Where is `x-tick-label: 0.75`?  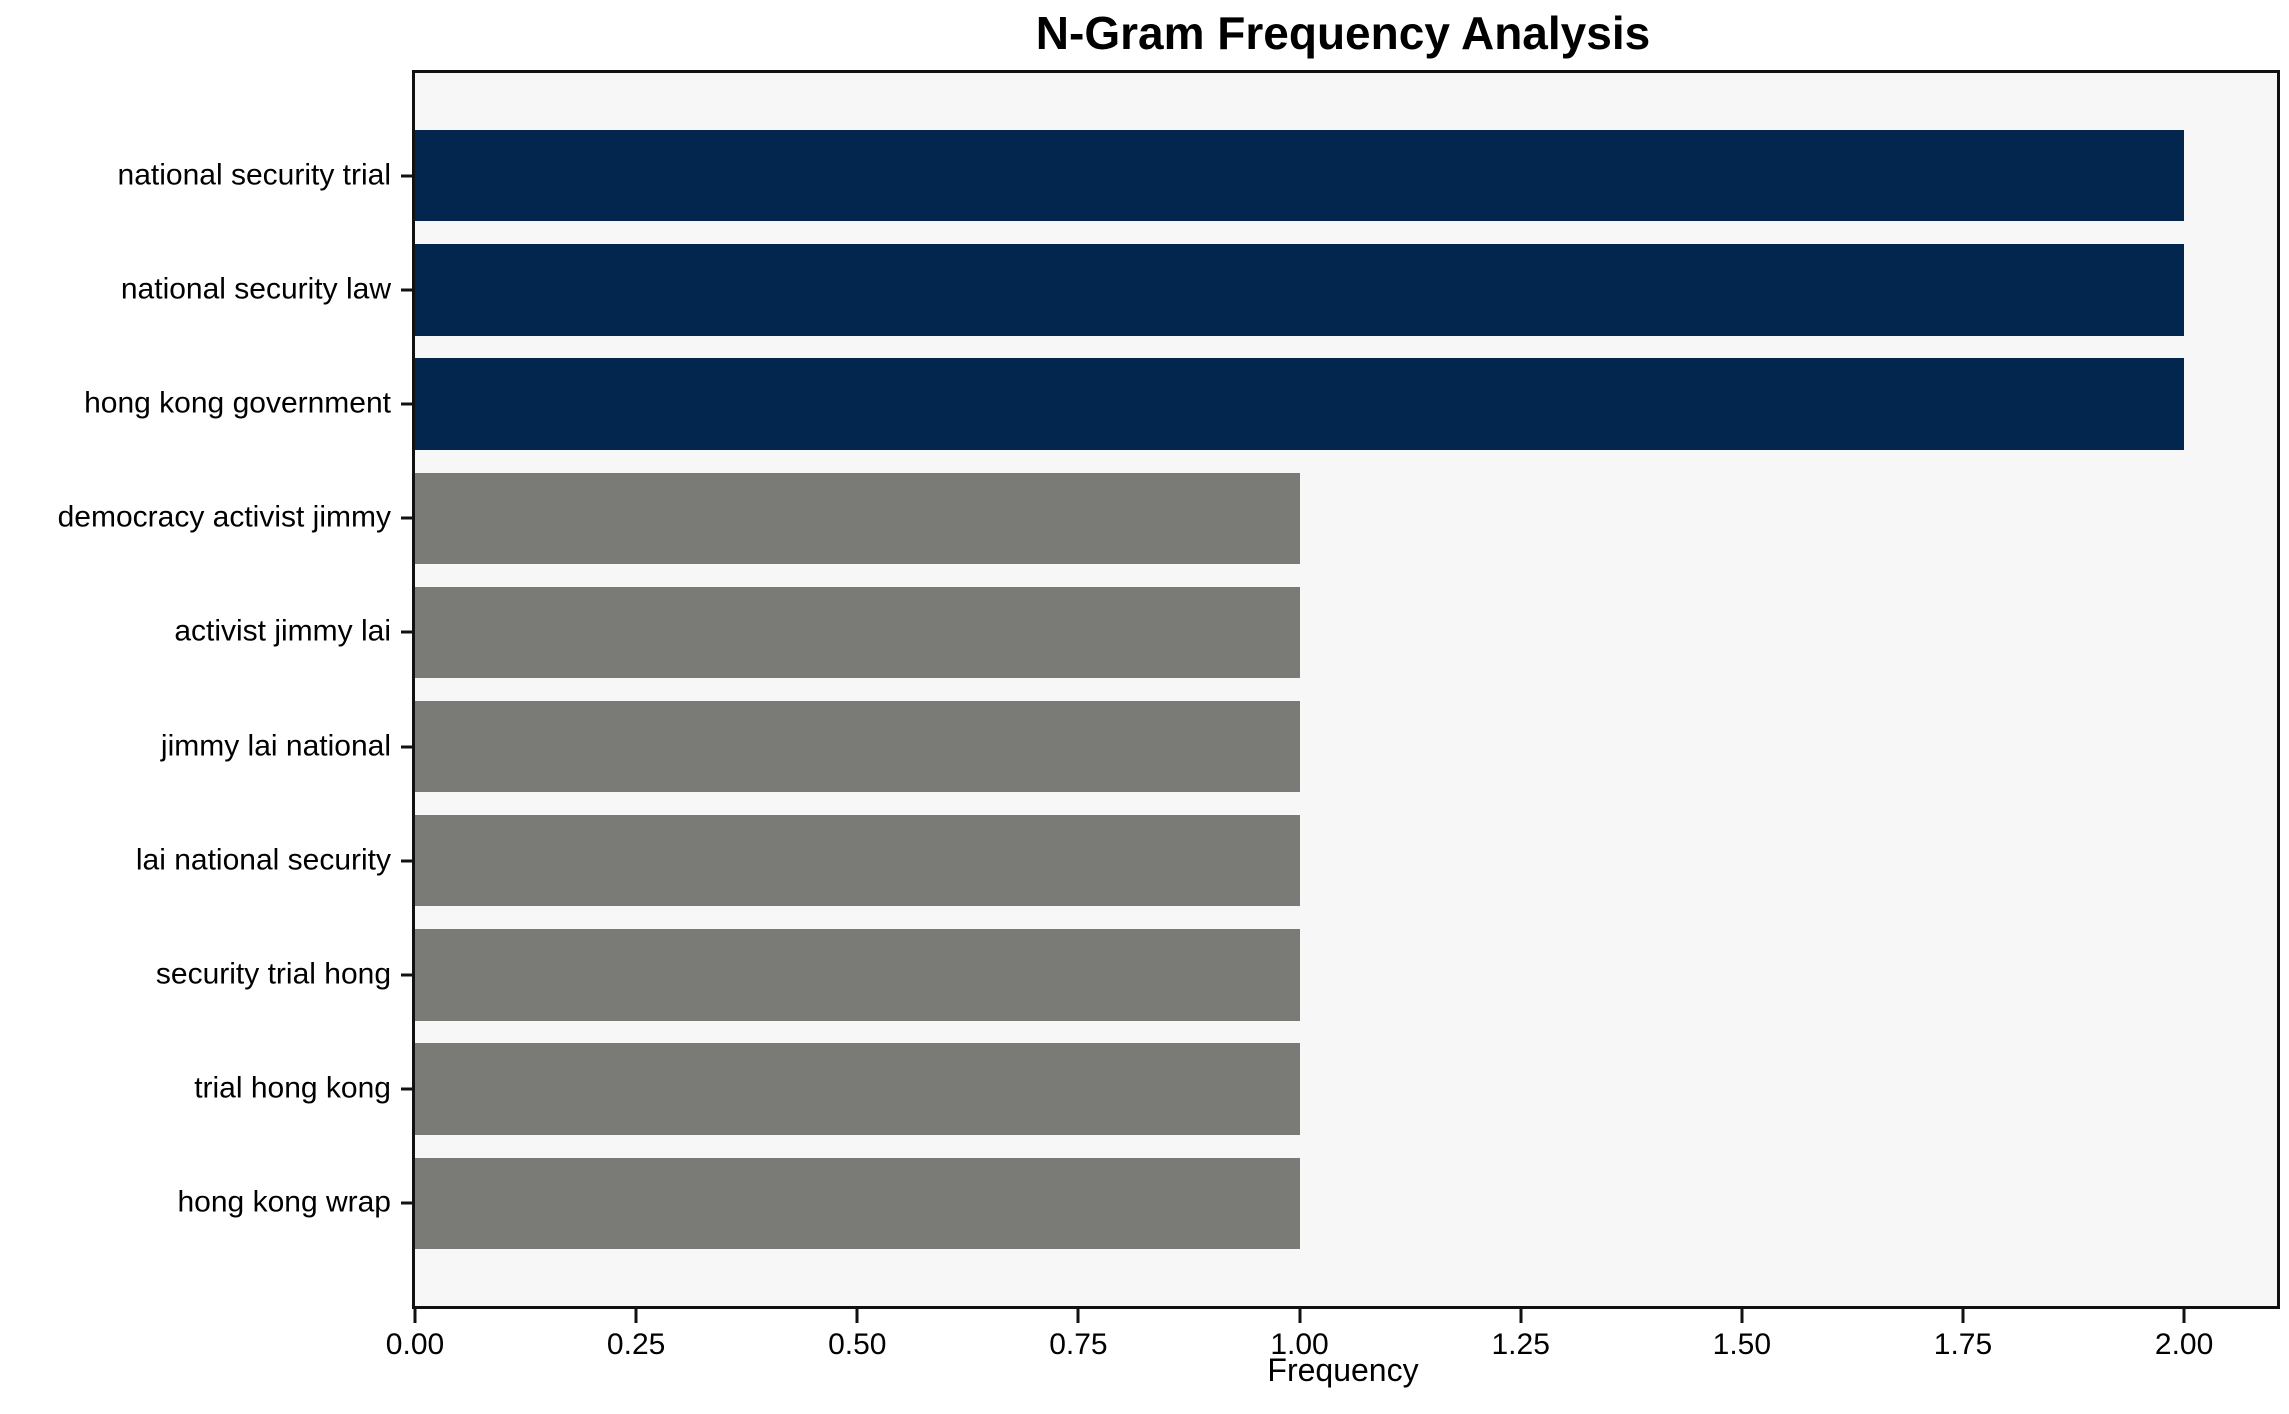
x-tick-label: 0.75 is located at coordinates (1078, 1344).